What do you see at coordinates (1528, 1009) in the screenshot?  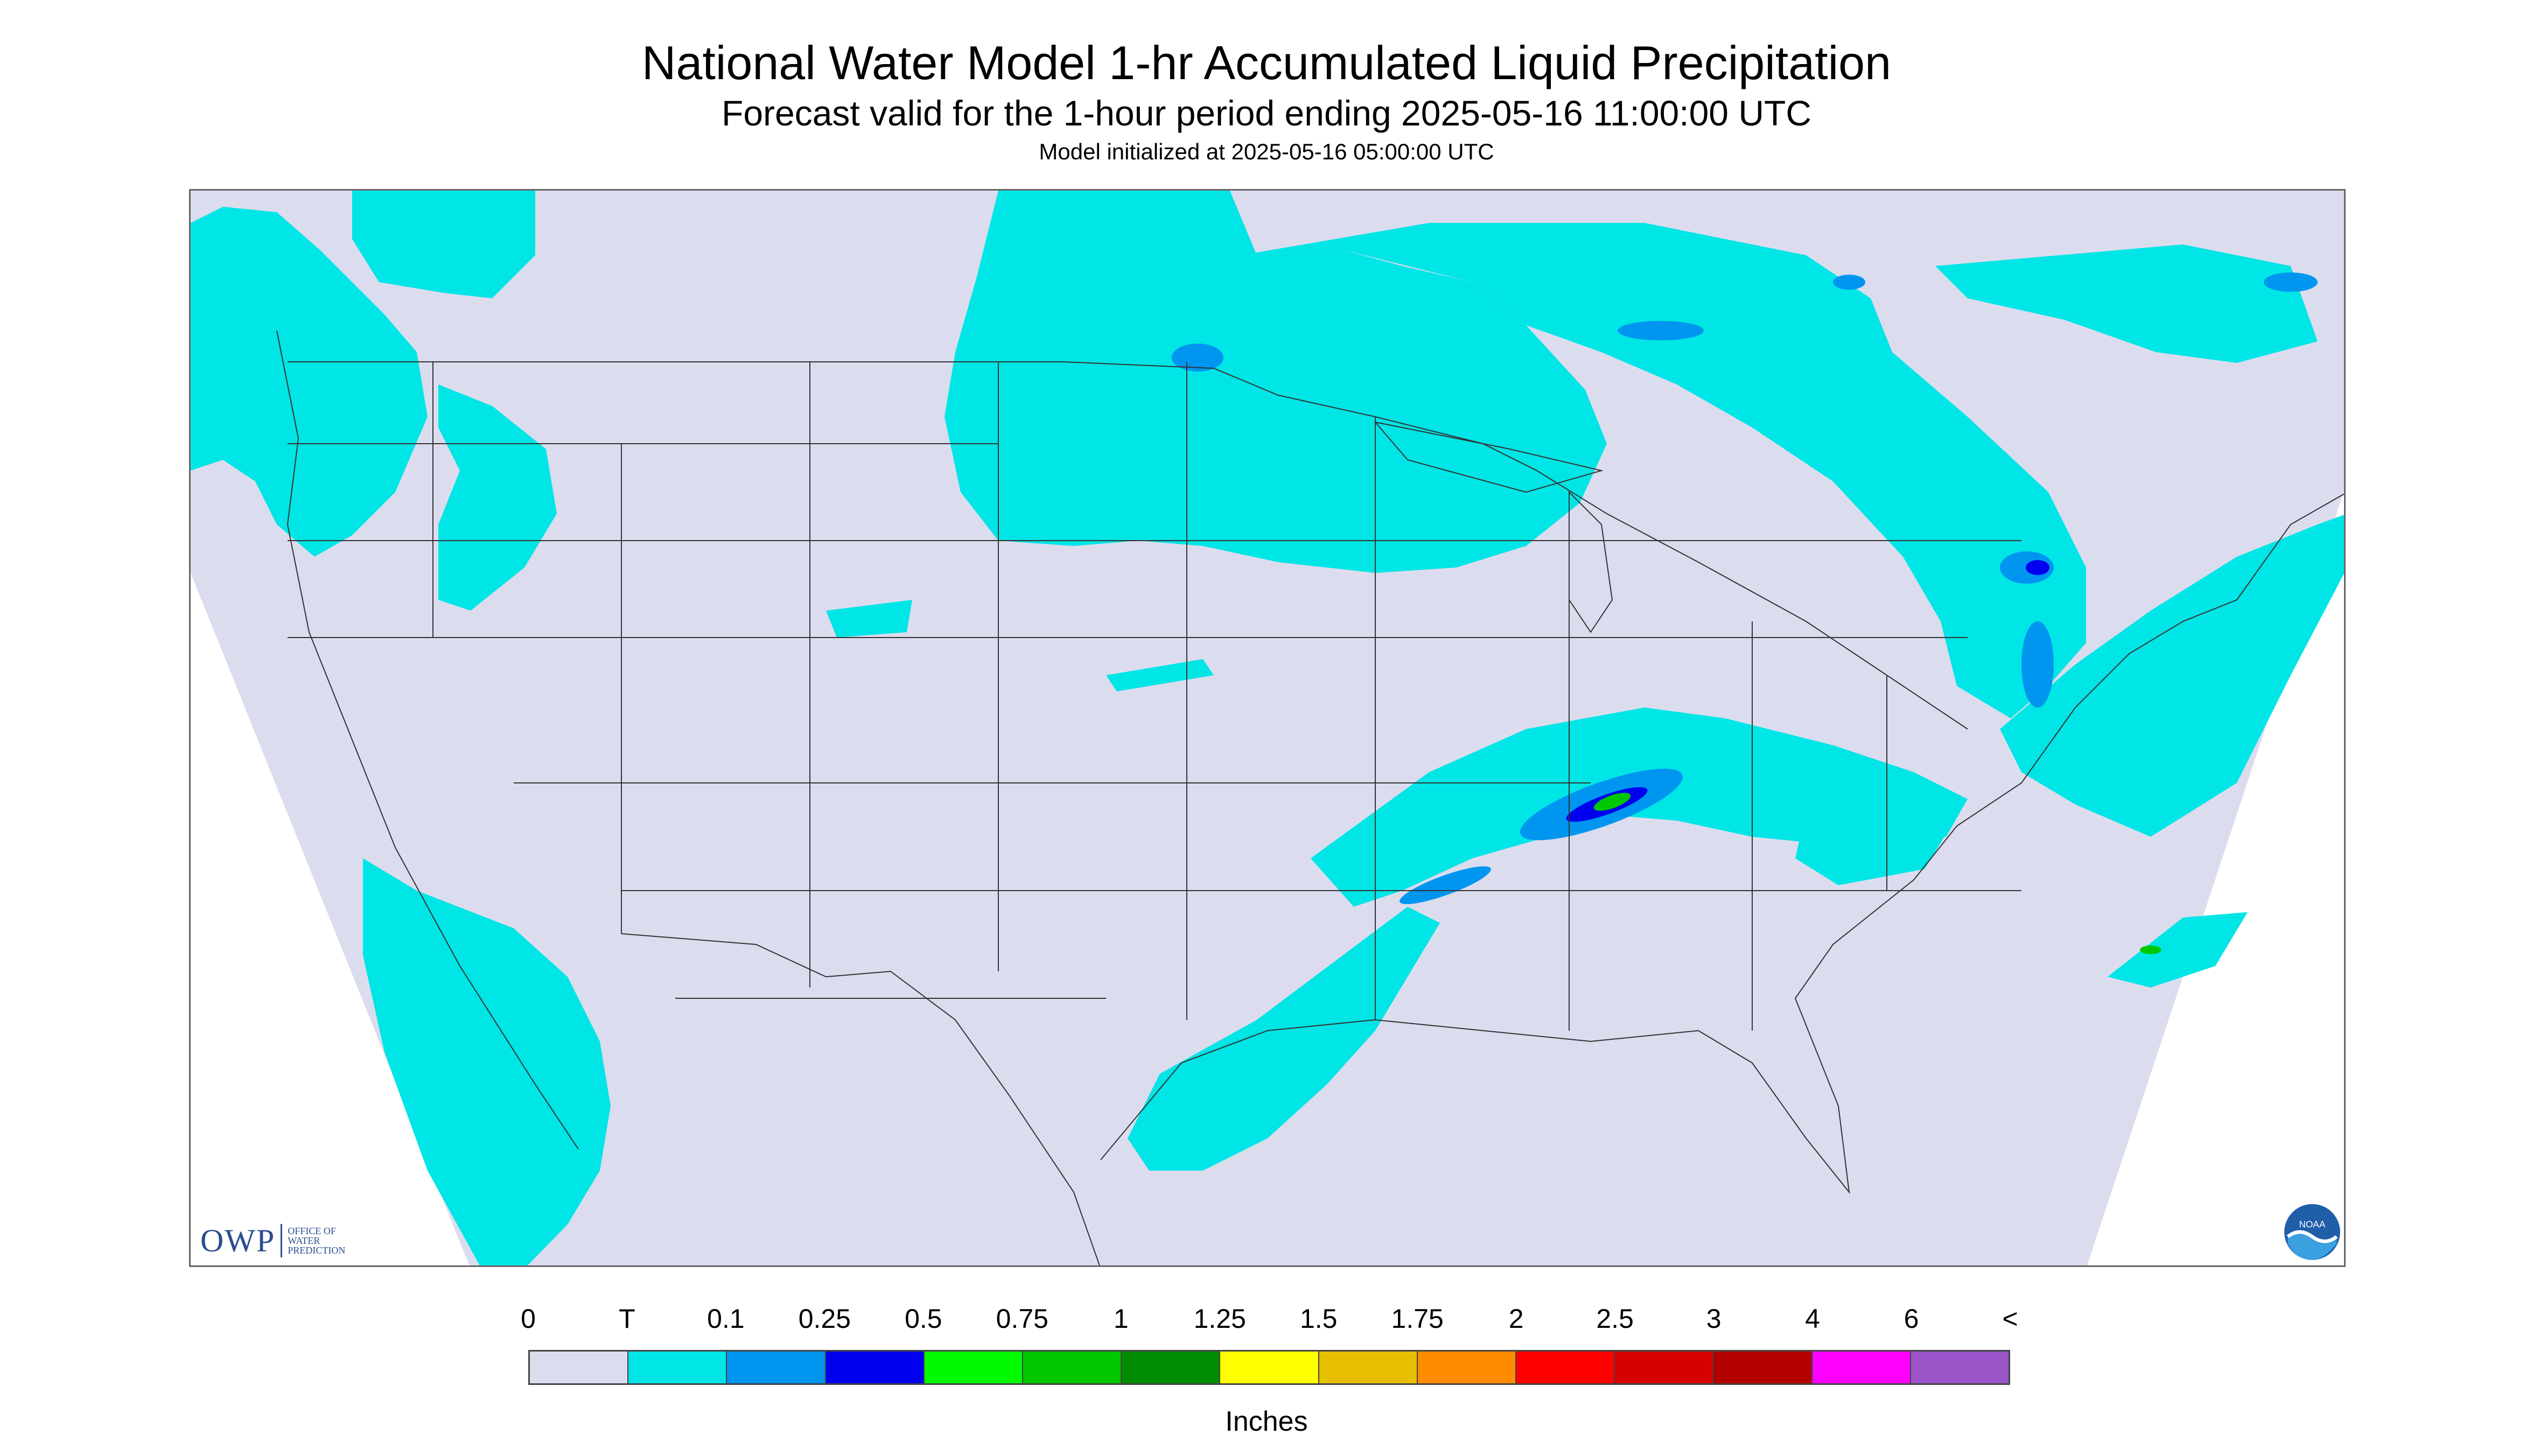 I see `gulf-coast` at bounding box center [1528, 1009].